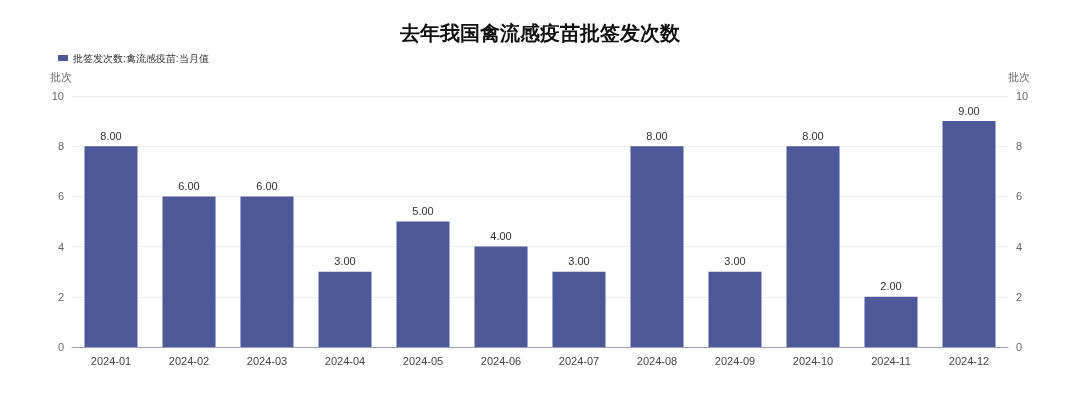  I want to click on y-tick-label: 2, so click(60, 296).